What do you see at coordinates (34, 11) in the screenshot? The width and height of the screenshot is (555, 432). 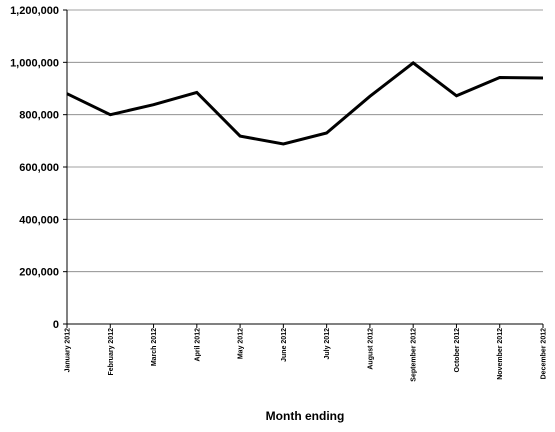 I see `y-tick-label: 1,200,000` at bounding box center [34, 11].